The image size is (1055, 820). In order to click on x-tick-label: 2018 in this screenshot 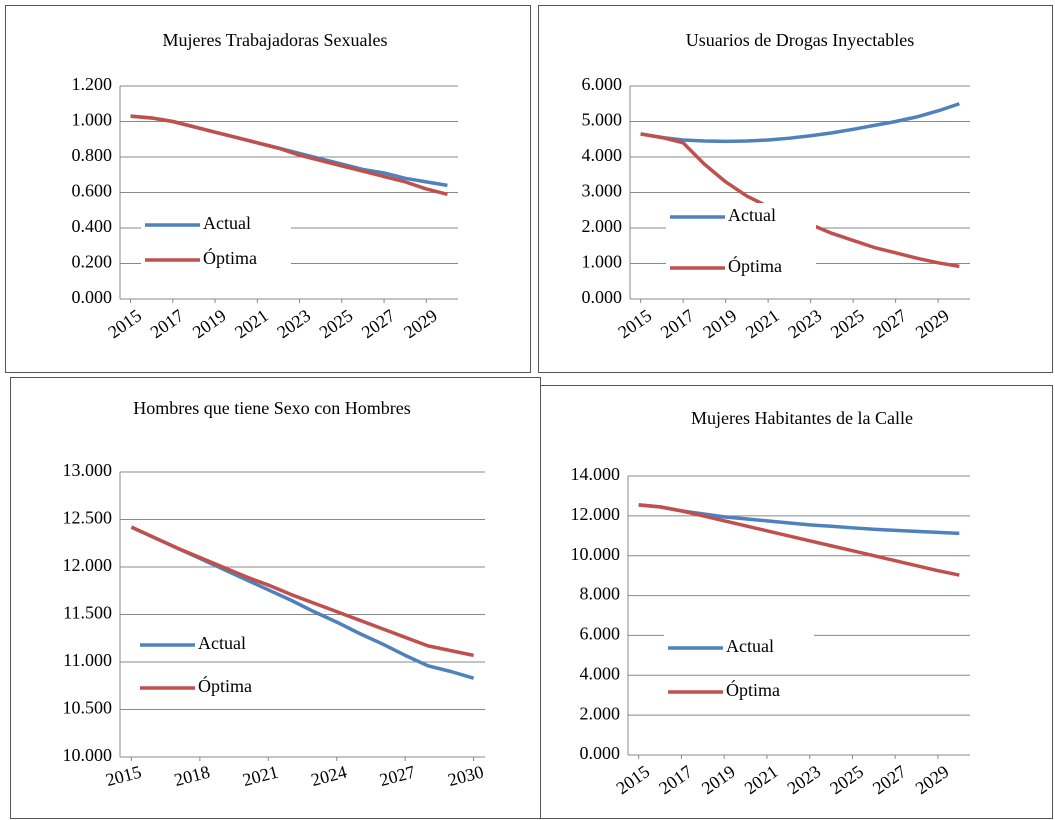, I will do `click(192, 776)`.